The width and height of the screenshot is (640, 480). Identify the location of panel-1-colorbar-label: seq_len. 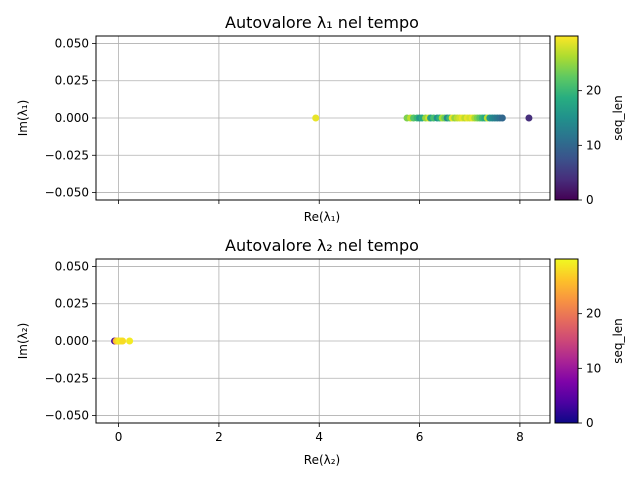
(618, 118).